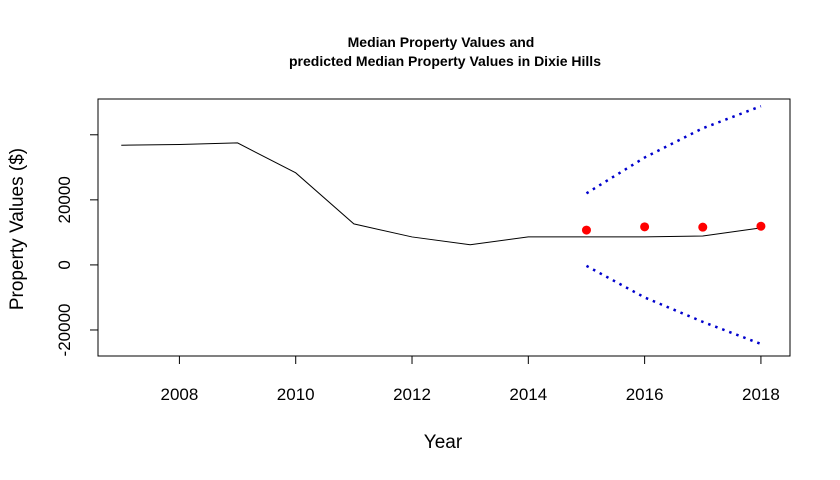  Describe the element at coordinates (412, 394) in the screenshot. I see `x-tick-label: 2012` at that location.